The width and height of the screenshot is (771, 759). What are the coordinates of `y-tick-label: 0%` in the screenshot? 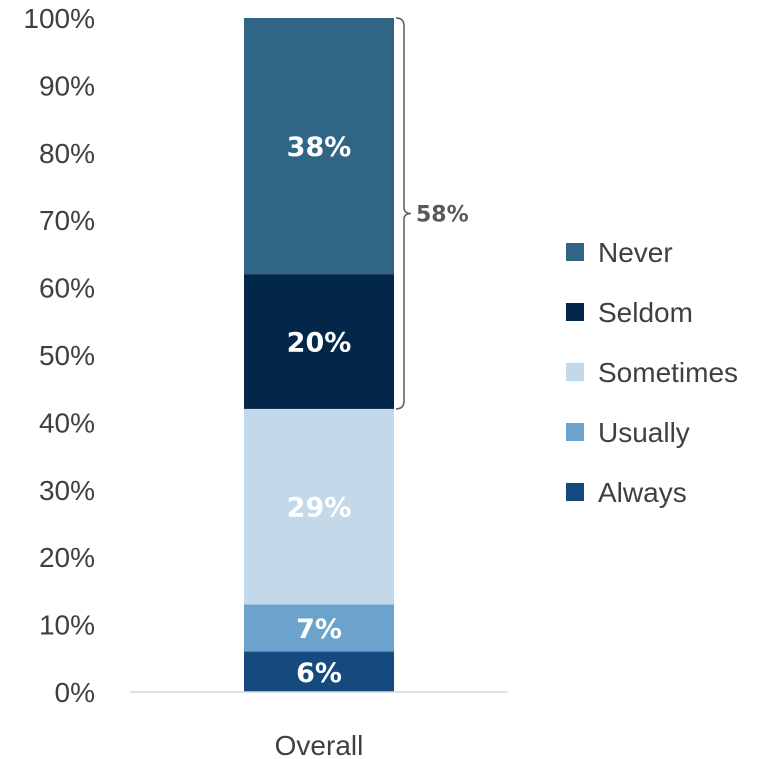 It's located at (75, 692).